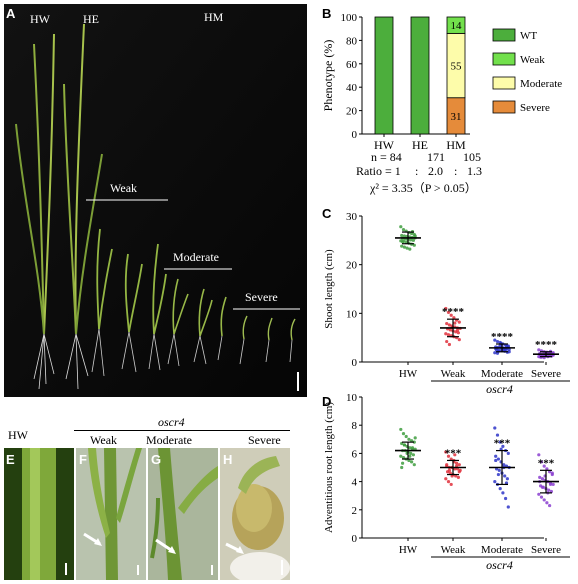 Image resolution: width=578 pixels, height=584 pixels. Describe the element at coordinates (10, 459) in the screenshot. I see `panel-e-letter: E` at that location.